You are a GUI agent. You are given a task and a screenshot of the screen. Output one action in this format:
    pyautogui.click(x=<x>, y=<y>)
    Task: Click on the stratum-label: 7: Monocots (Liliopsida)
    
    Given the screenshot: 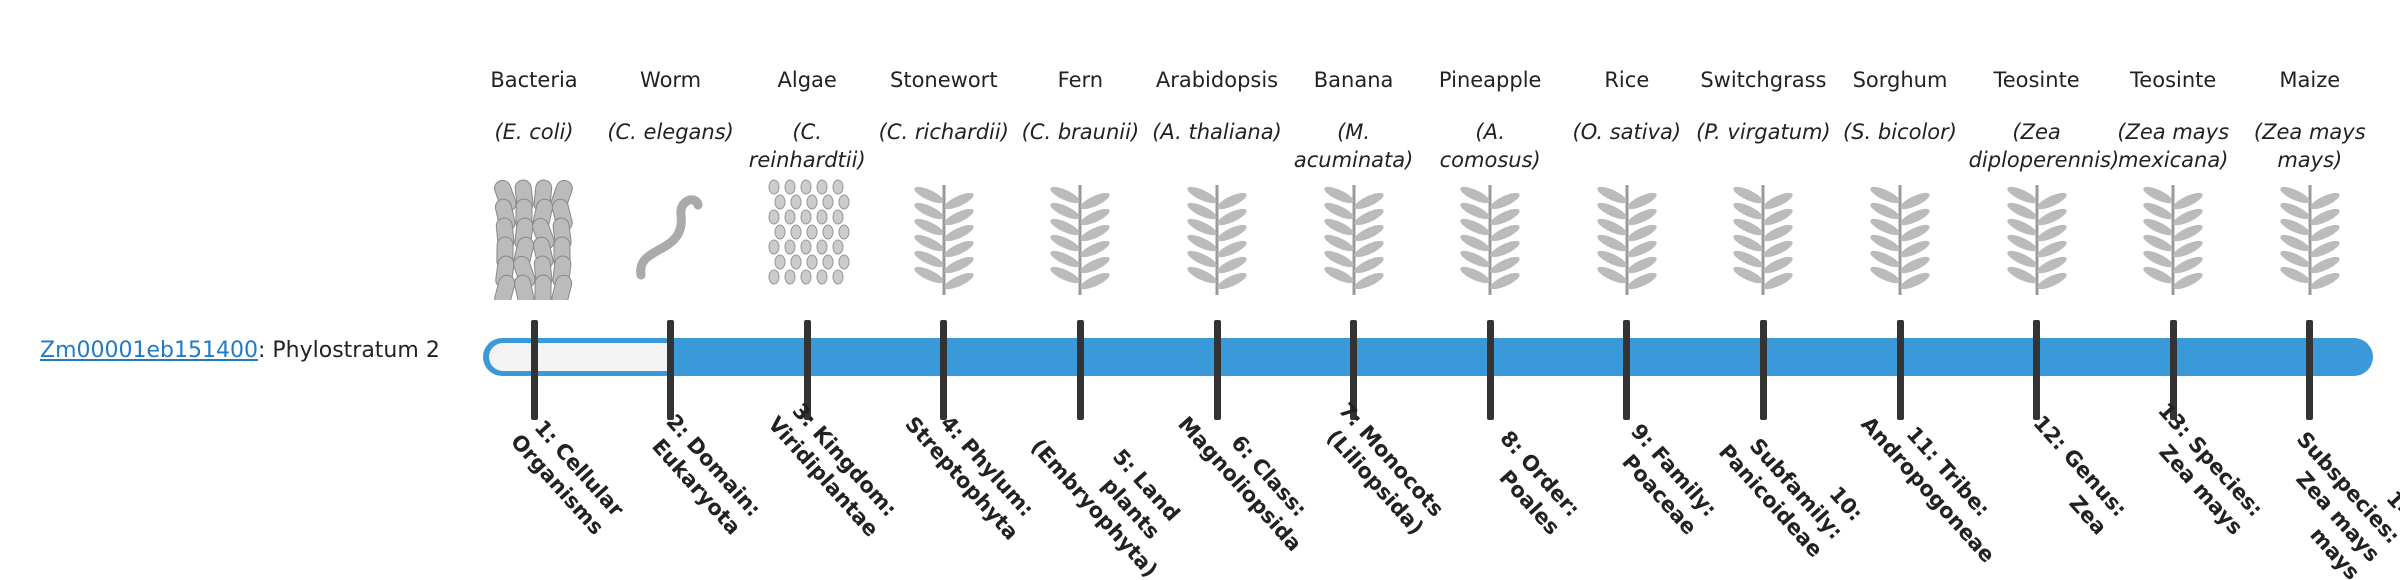 What is the action you would take?
    pyautogui.click(x=1385, y=469)
    